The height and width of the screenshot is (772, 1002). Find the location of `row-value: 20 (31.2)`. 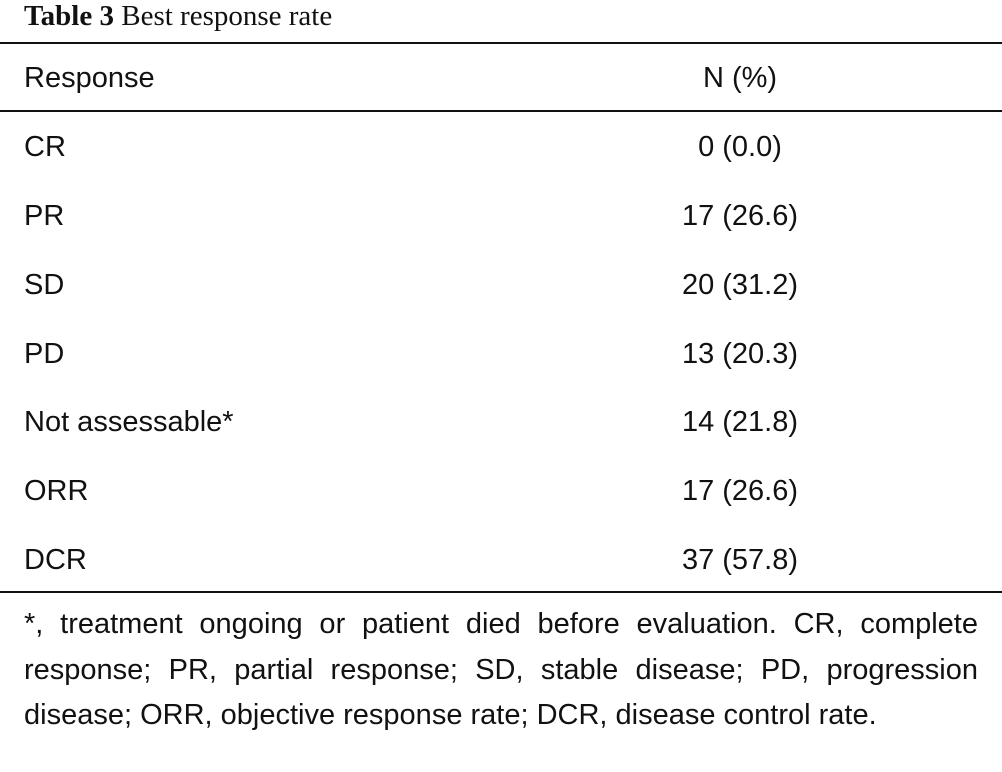

row-value: 20 (31.2) is located at coordinates (740, 285).